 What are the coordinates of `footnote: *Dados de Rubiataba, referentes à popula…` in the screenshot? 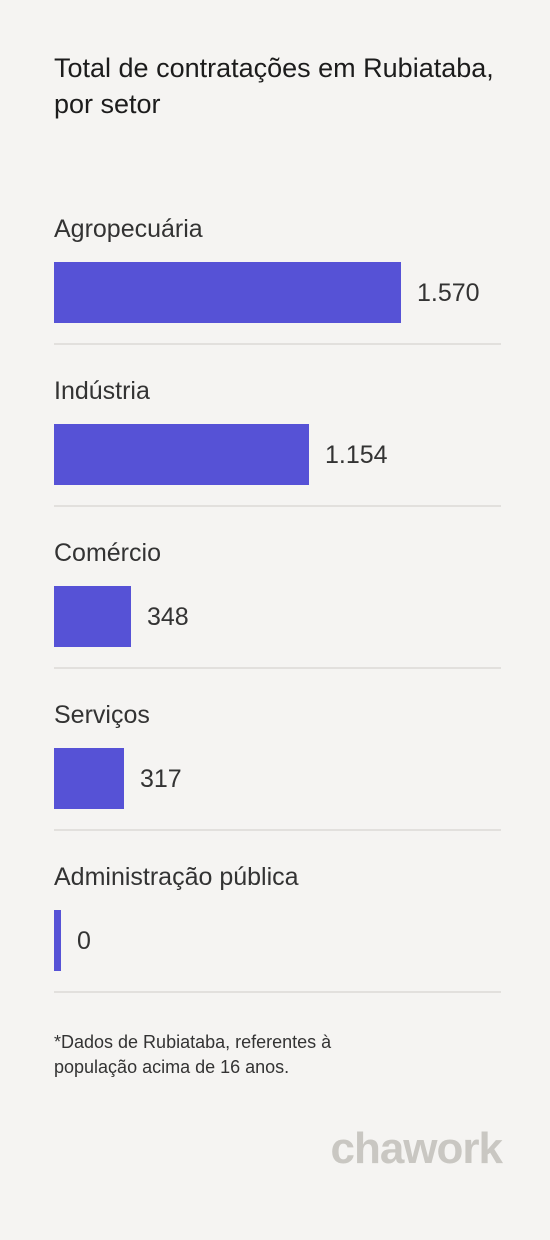 It's located at (193, 1054).